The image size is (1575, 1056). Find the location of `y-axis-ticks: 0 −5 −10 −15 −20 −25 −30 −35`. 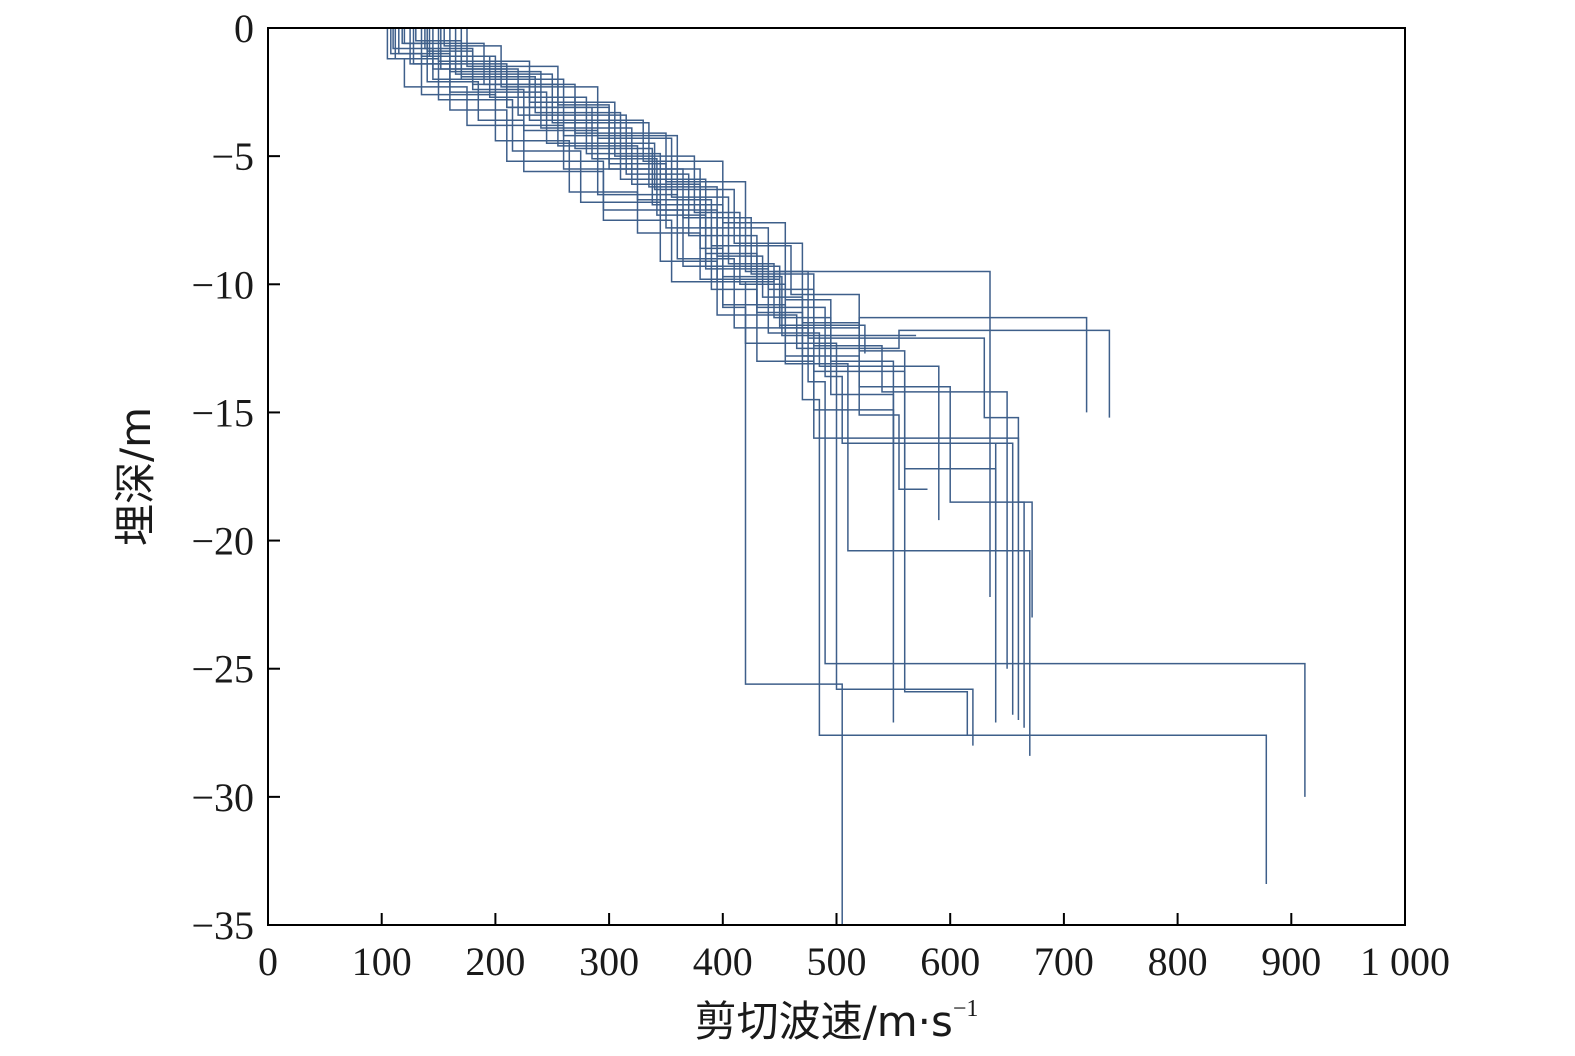

y-axis-ticks: 0 −5 −10 −15 −20 −25 −30 −35 is located at coordinates (235, 477).